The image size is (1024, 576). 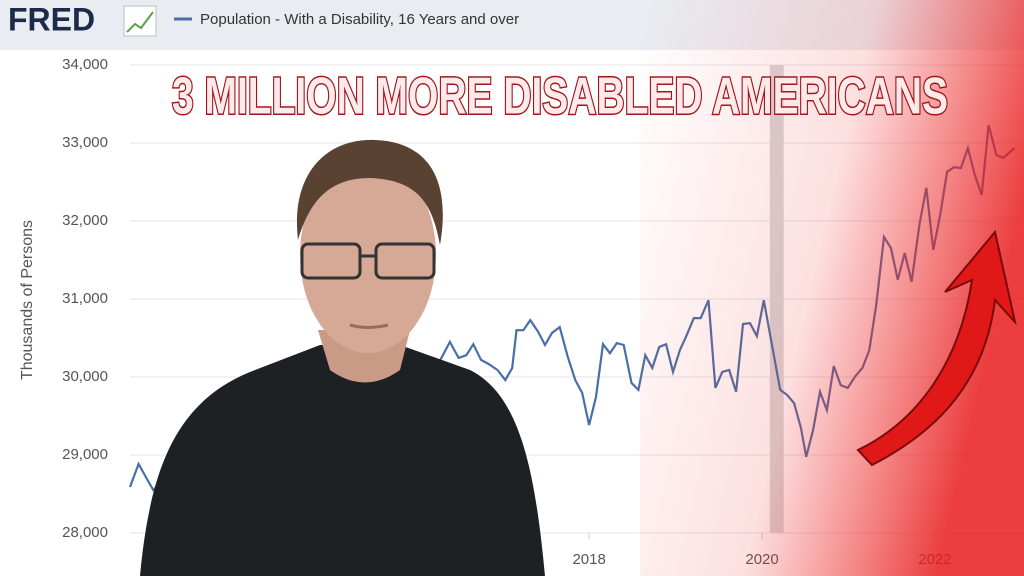 I want to click on logo-icon-line, so click(x=140, y=22).